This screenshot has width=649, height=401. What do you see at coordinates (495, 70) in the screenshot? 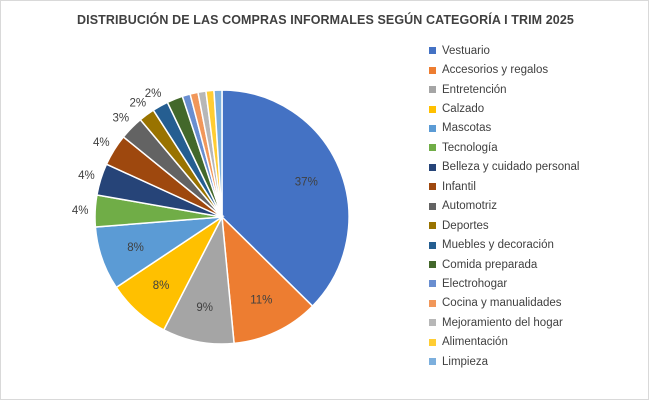
I see `legend-label: Accesorios y regalos` at bounding box center [495, 70].